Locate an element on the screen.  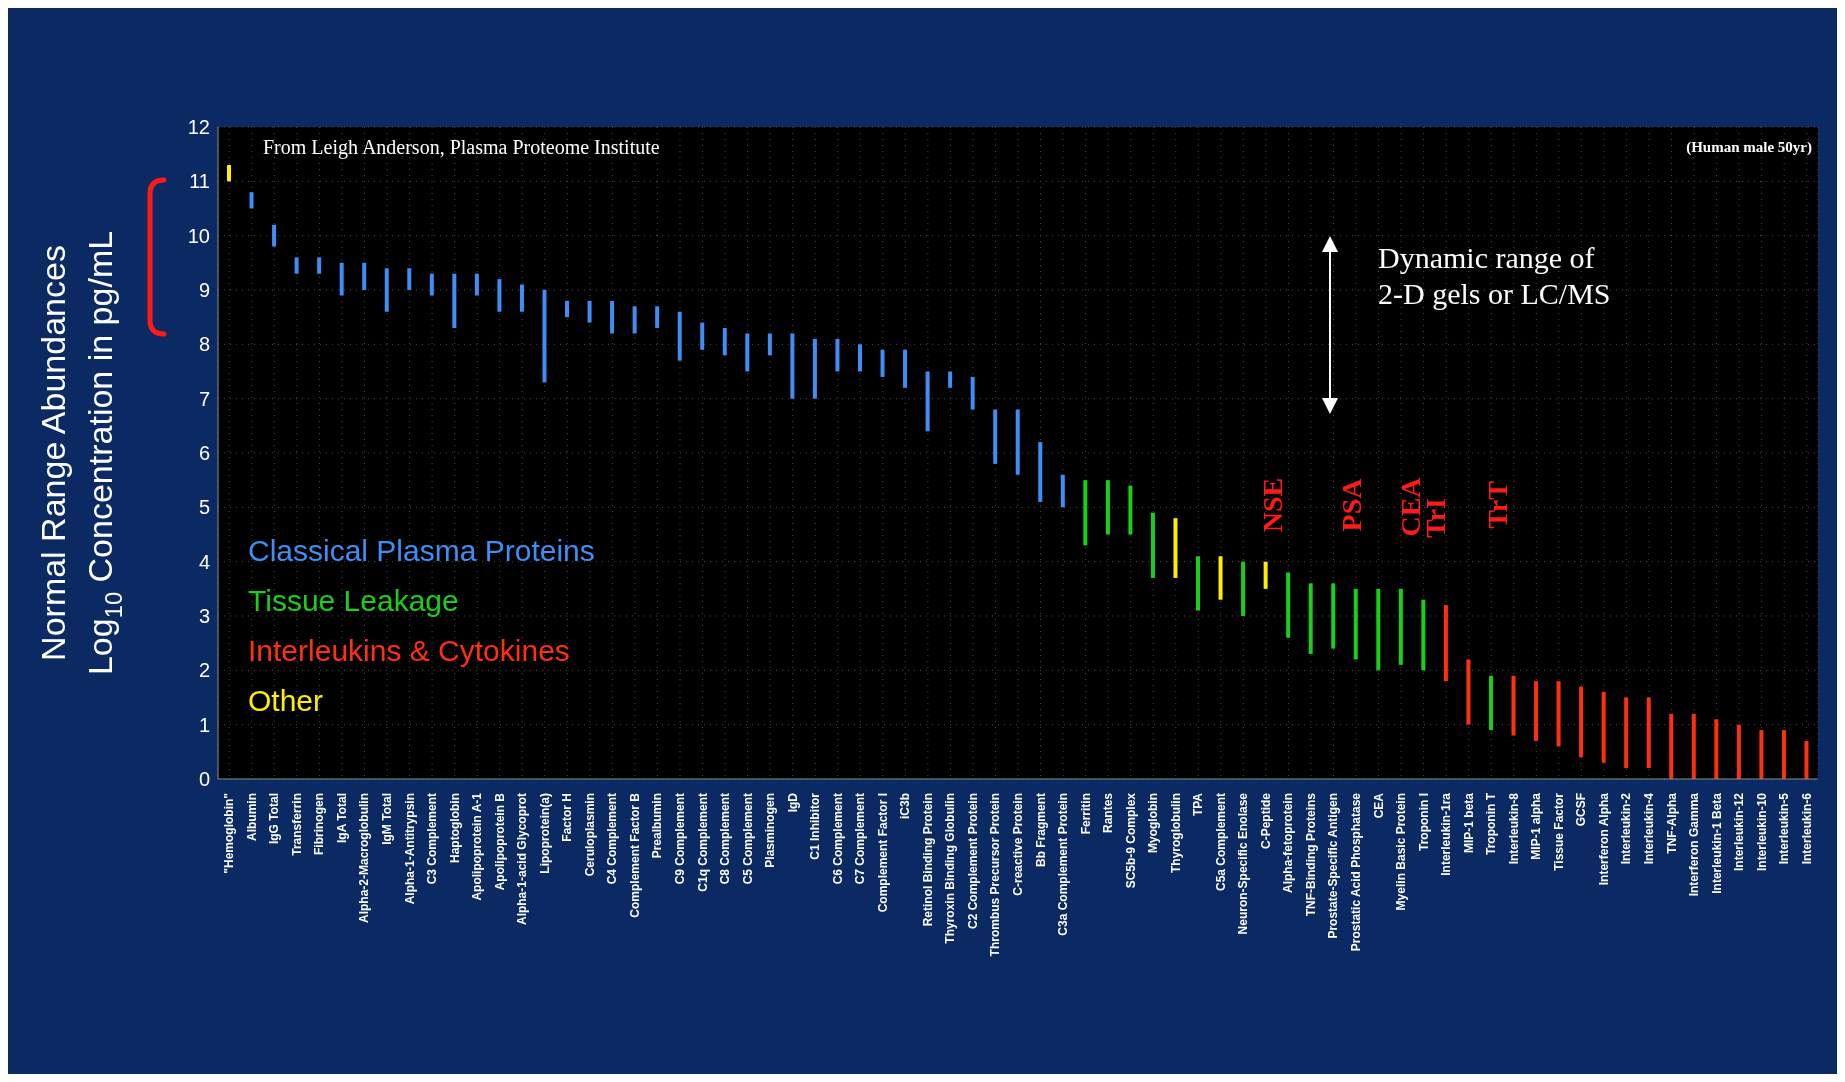
y-tick-label: 8 is located at coordinates (204, 344).